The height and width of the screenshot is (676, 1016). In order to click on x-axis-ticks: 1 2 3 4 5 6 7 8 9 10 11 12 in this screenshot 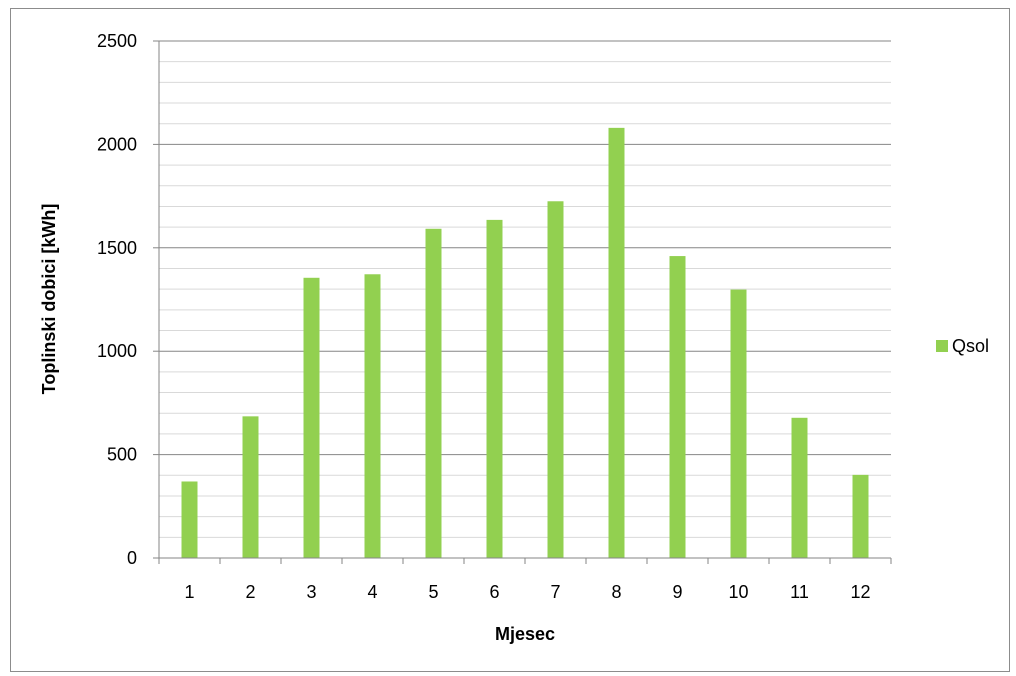, I will do `click(525, 580)`.